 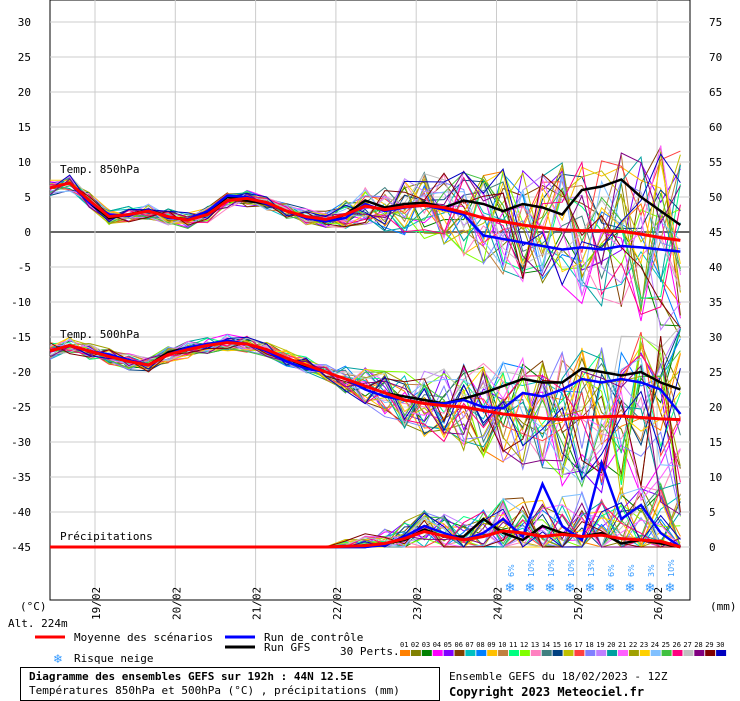 I want to click on pert-number: 11, so click(x=513, y=645).